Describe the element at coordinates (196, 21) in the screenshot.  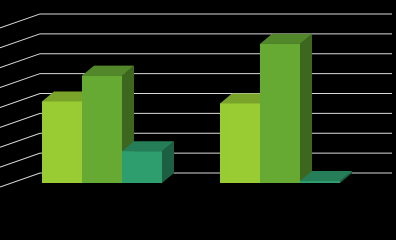
I see `grid-line` at that location.